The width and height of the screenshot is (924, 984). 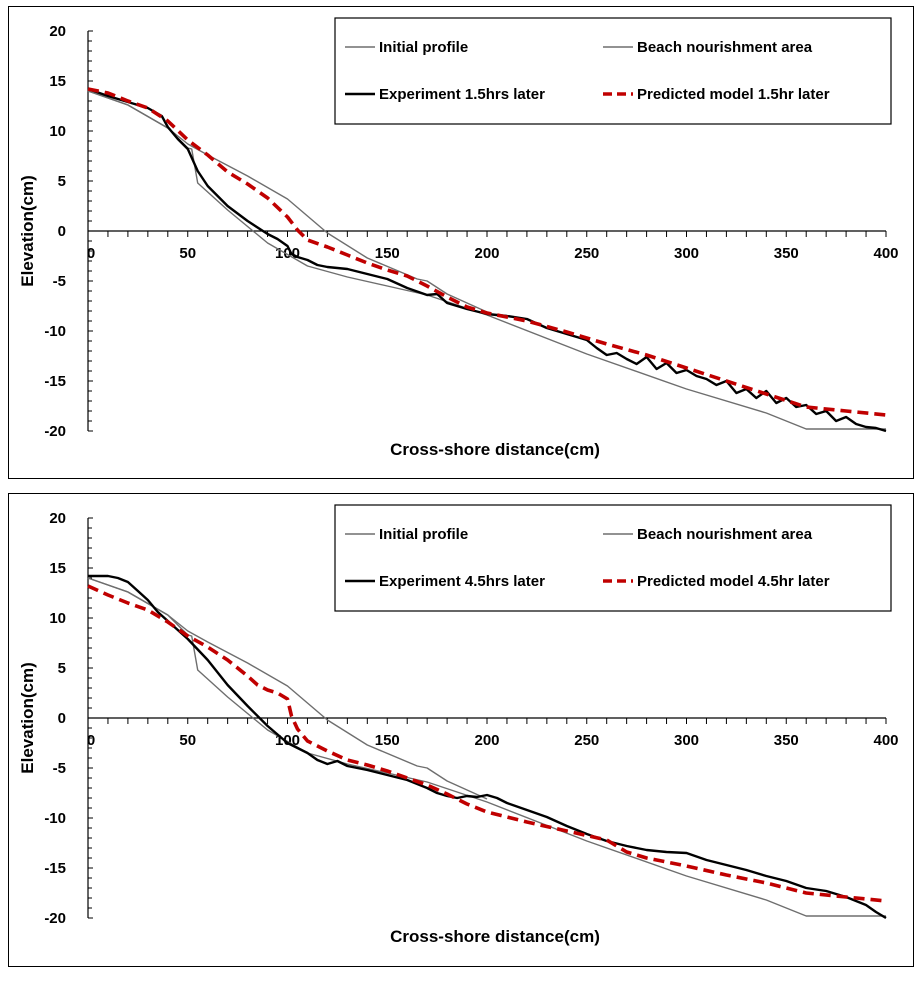 I want to click on legend-label-4: Predicted model 4.5hr later, so click(x=733, y=581).